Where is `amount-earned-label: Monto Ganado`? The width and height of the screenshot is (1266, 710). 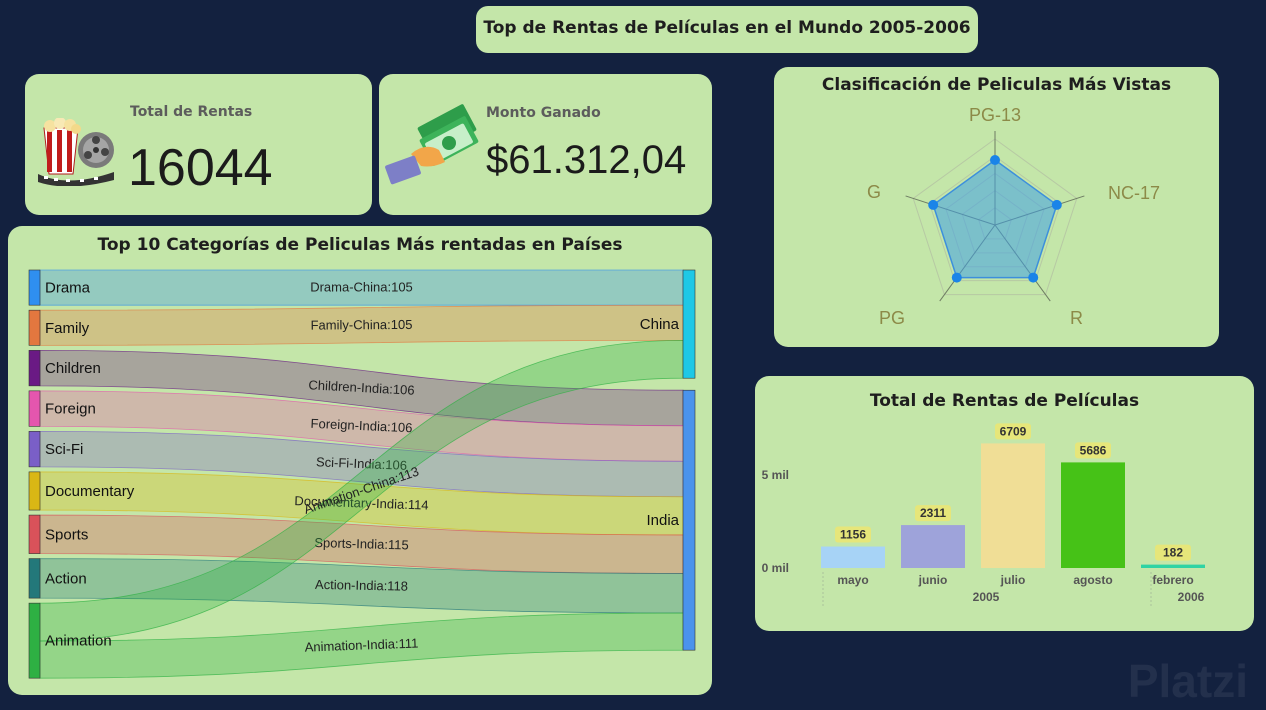 amount-earned-label: Monto Ganado is located at coordinates (543, 113).